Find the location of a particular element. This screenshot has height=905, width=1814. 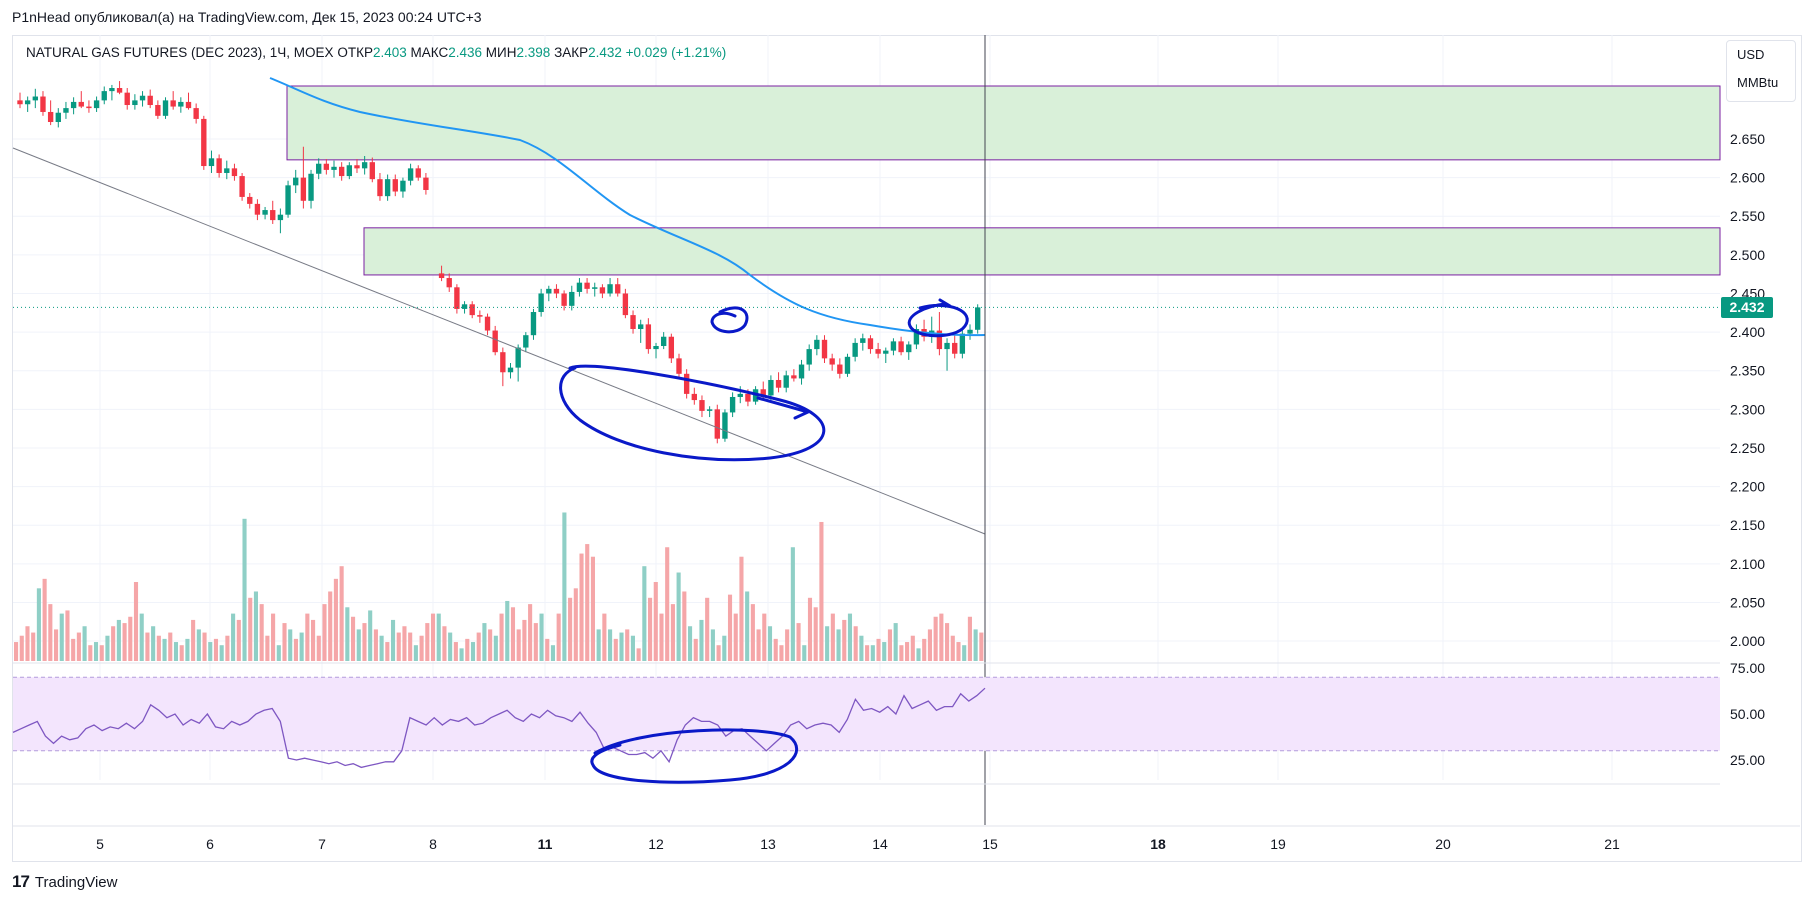

last-price-tag: 2.432 is located at coordinates (1747, 307).